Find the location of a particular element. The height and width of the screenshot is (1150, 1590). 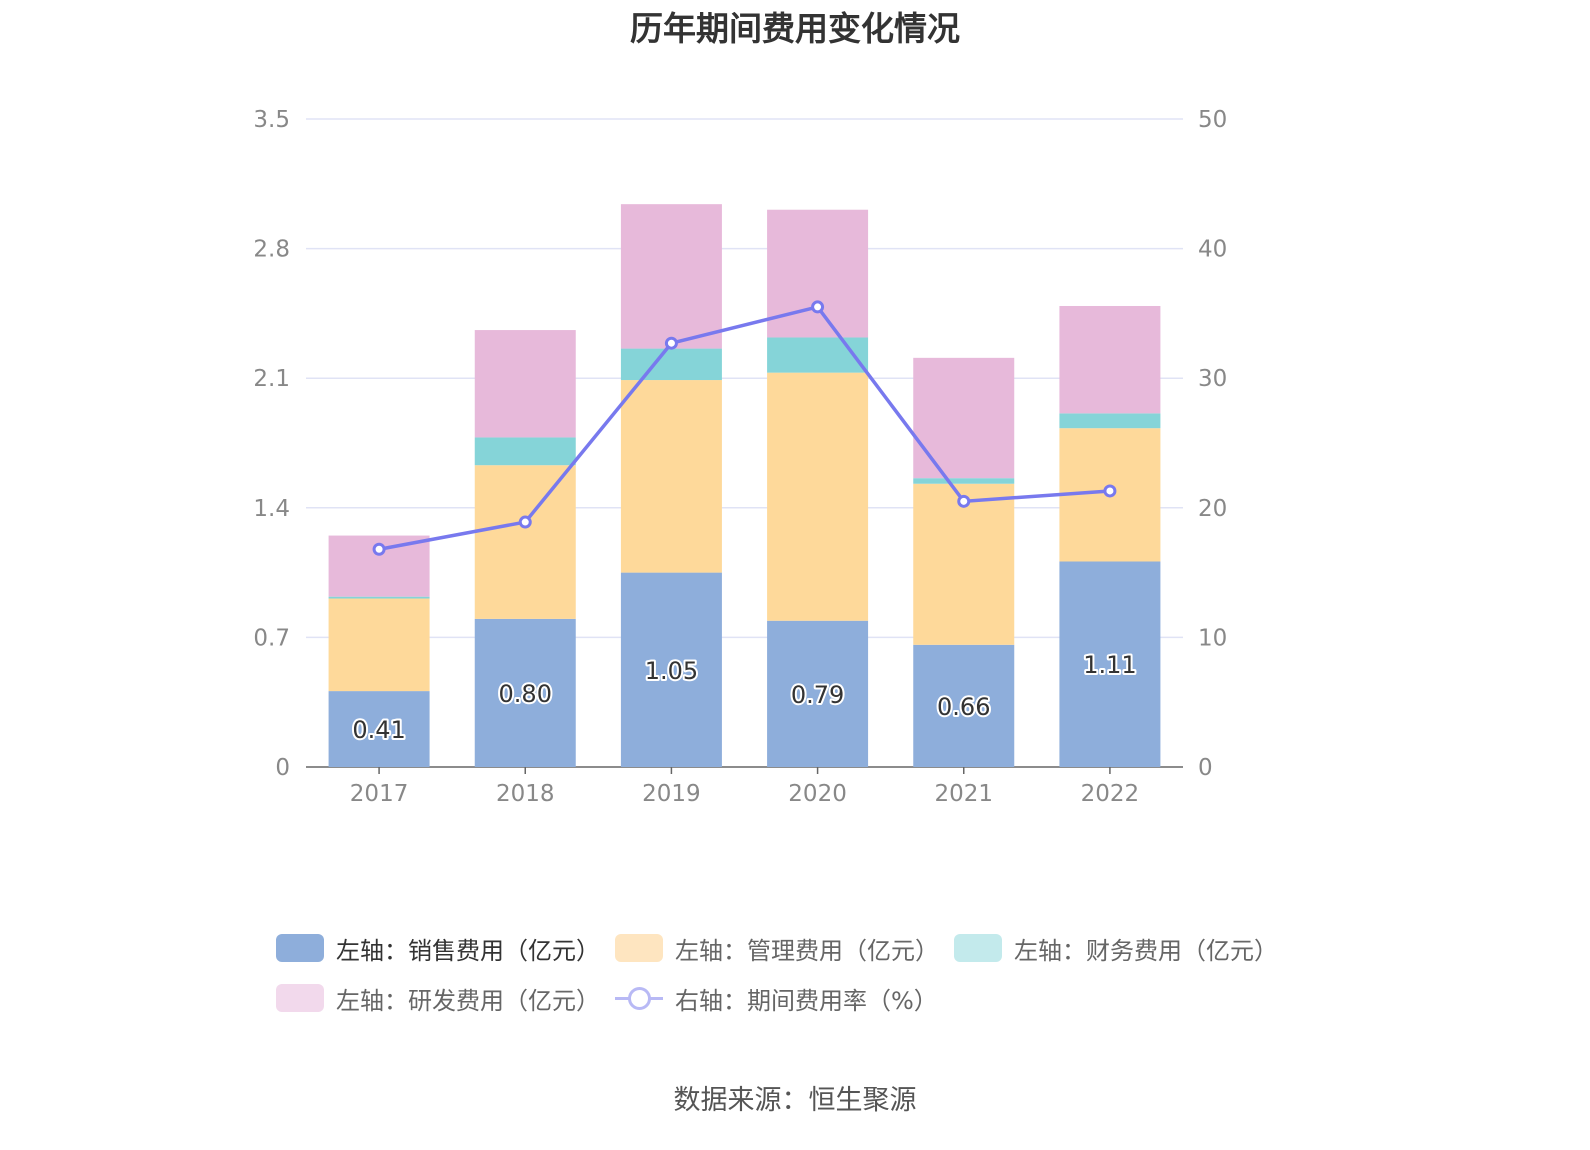

legend-swatch-finance is located at coordinates (978, 948).